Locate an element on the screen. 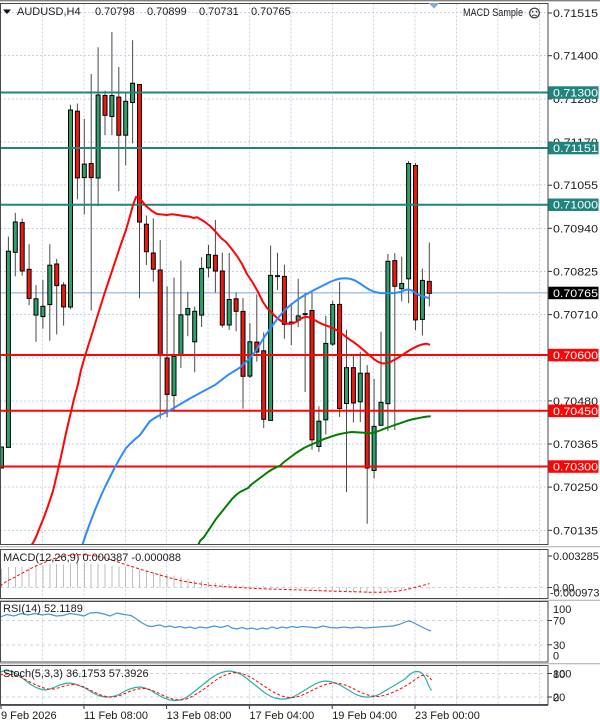 The height and width of the screenshot is (722, 600). svg-text: 0.70825 is located at coordinates (575, 272).